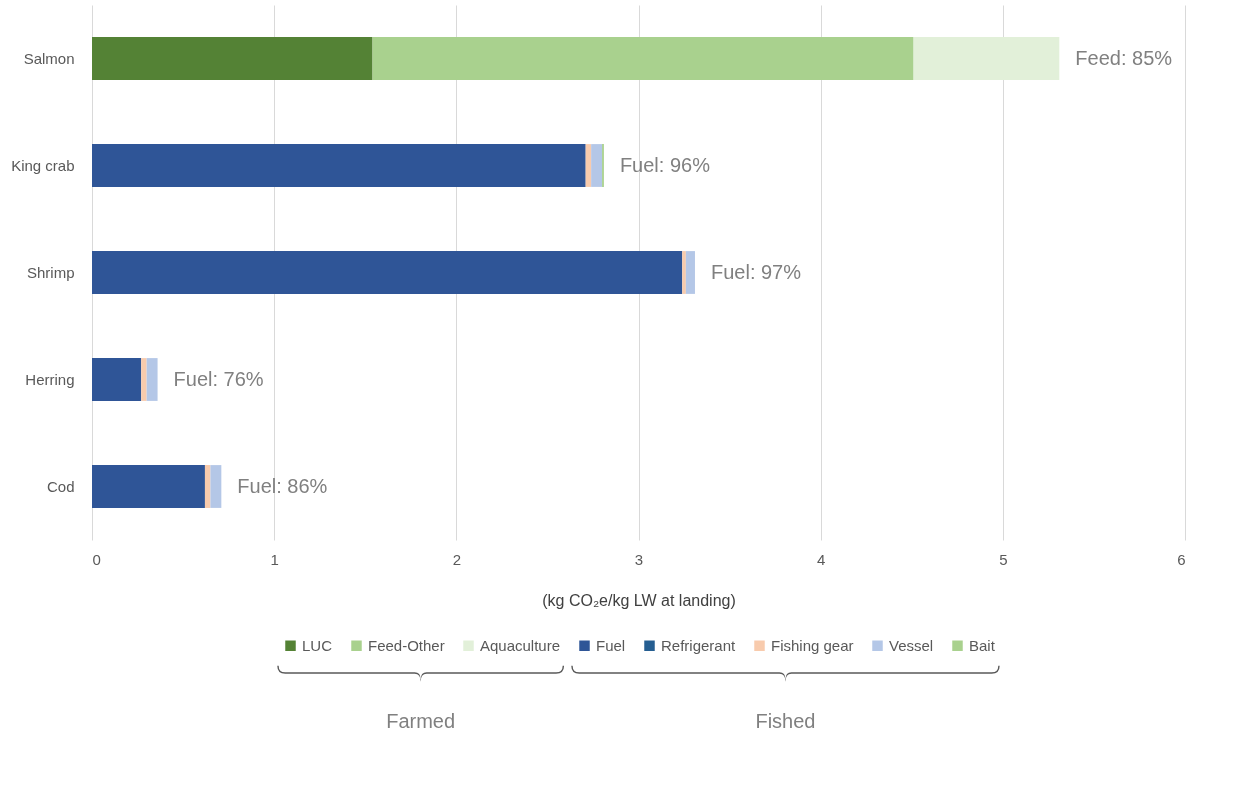  Describe the element at coordinates (821, 559) in the screenshot. I see `x-tick-label: 4` at that location.